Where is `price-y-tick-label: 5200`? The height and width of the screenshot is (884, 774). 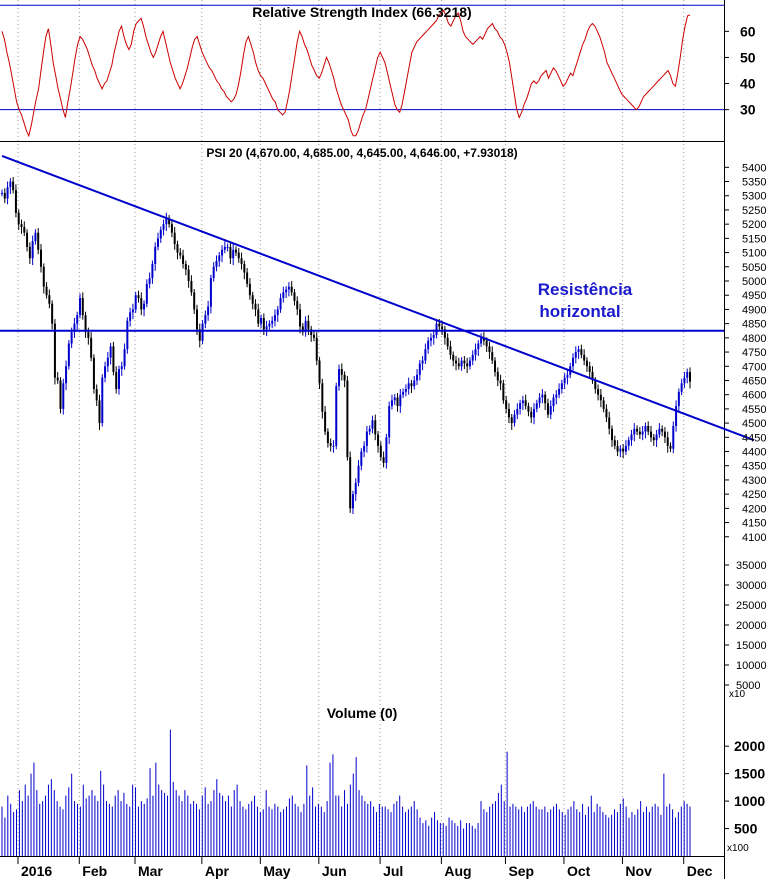
price-y-tick-label: 5200 is located at coordinates (754, 225).